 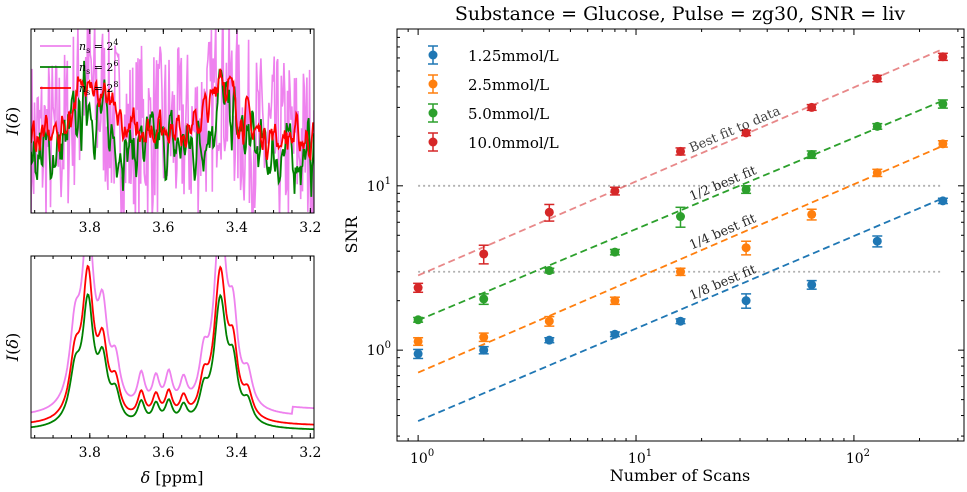 What do you see at coordinates (172, 477) in the screenshot?
I see `x-axis-label-bottom: δ [ppm]` at bounding box center [172, 477].